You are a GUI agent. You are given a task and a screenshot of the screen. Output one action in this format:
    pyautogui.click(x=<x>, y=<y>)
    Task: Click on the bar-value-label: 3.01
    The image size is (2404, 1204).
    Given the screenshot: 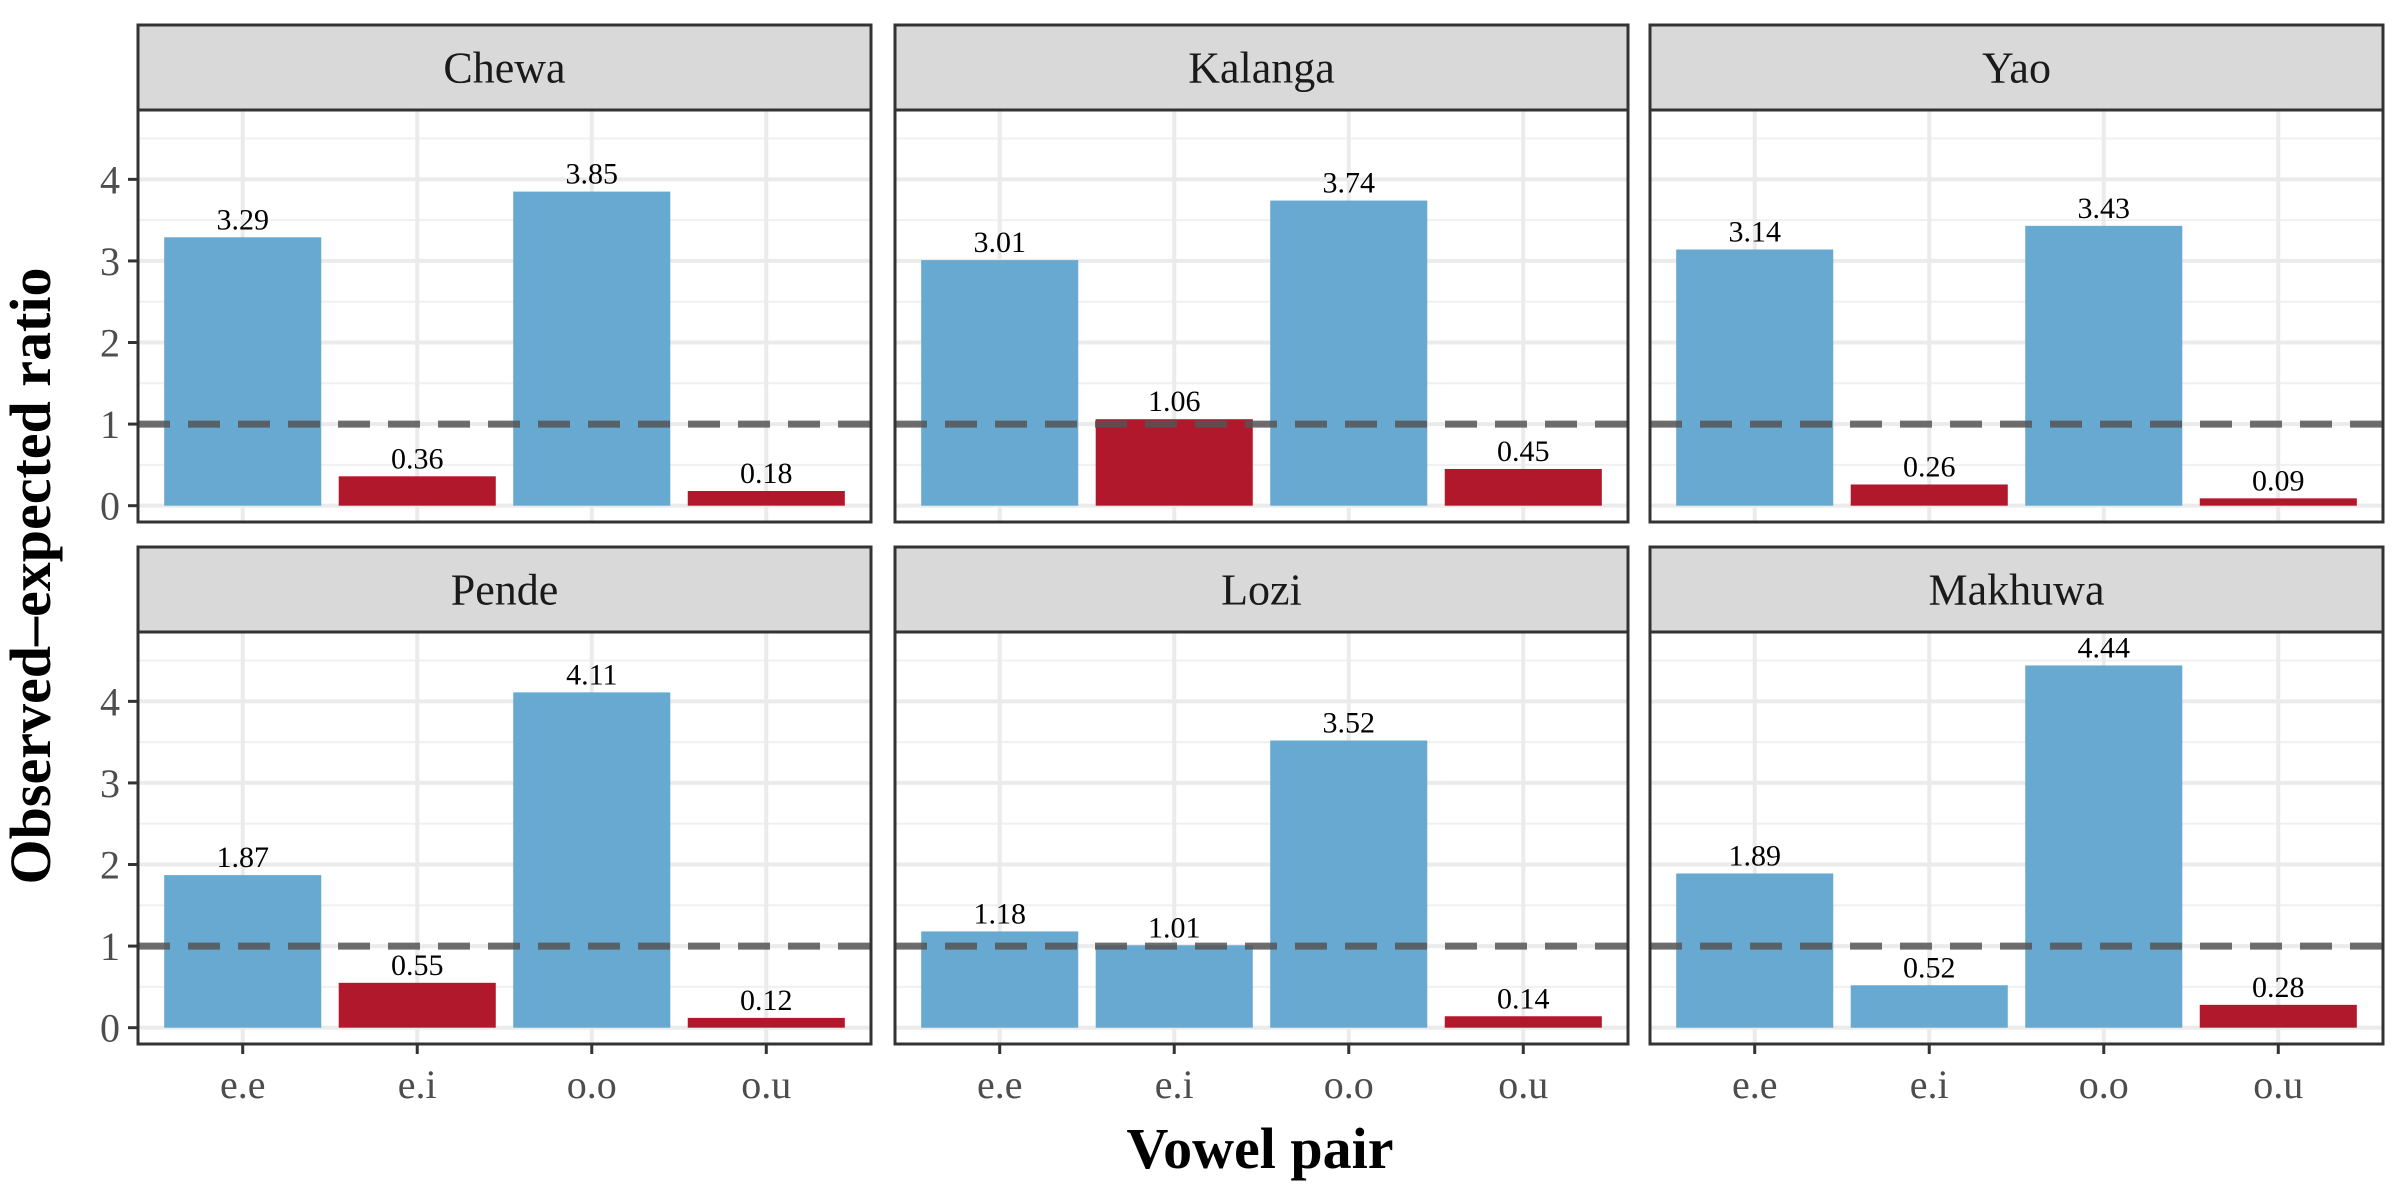 What is the action you would take?
    pyautogui.click(x=999, y=242)
    